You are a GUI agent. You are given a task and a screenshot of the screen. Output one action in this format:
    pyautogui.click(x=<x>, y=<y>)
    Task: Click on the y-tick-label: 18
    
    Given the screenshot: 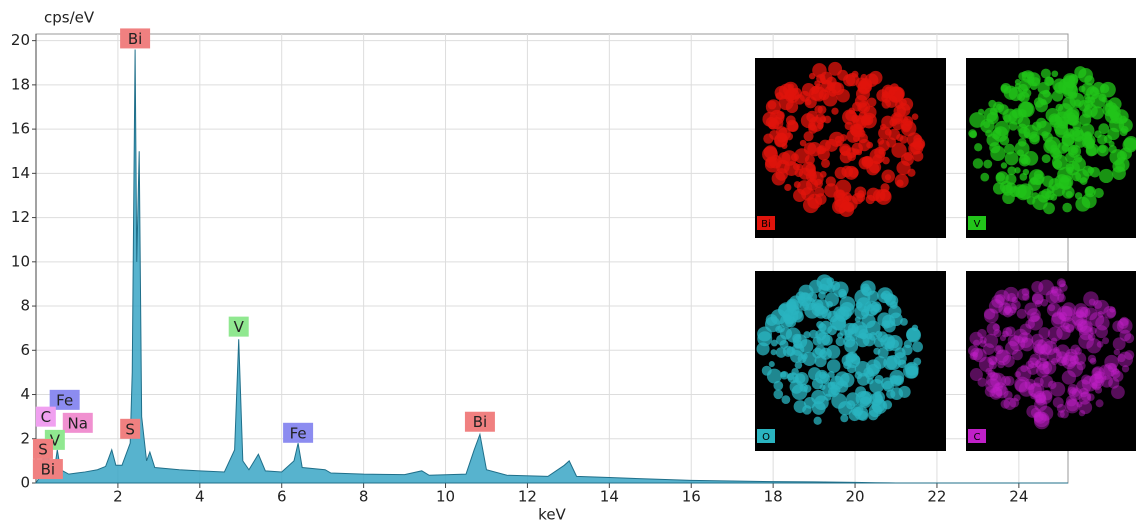 What is the action you would take?
    pyautogui.click(x=20, y=84)
    